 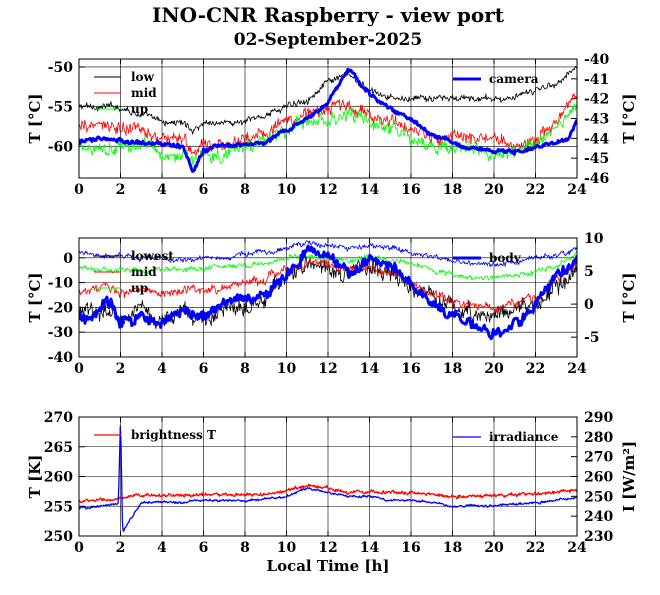 I want to click on y2-tick-label: 10, so click(x=594, y=239).